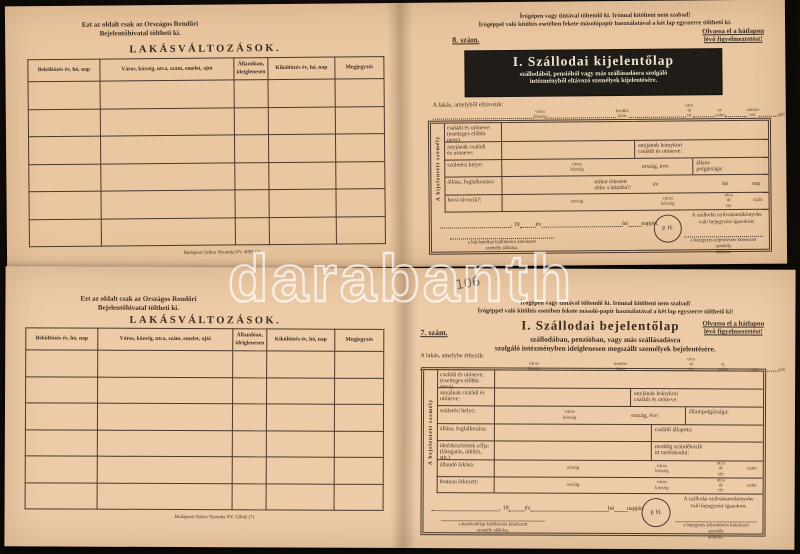 This screenshot has height=554, width=800. What do you see at coordinates (706, 451) in the screenshot?
I see `field-label: meddig szándékozik itt tartózkodni:` at bounding box center [706, 451].